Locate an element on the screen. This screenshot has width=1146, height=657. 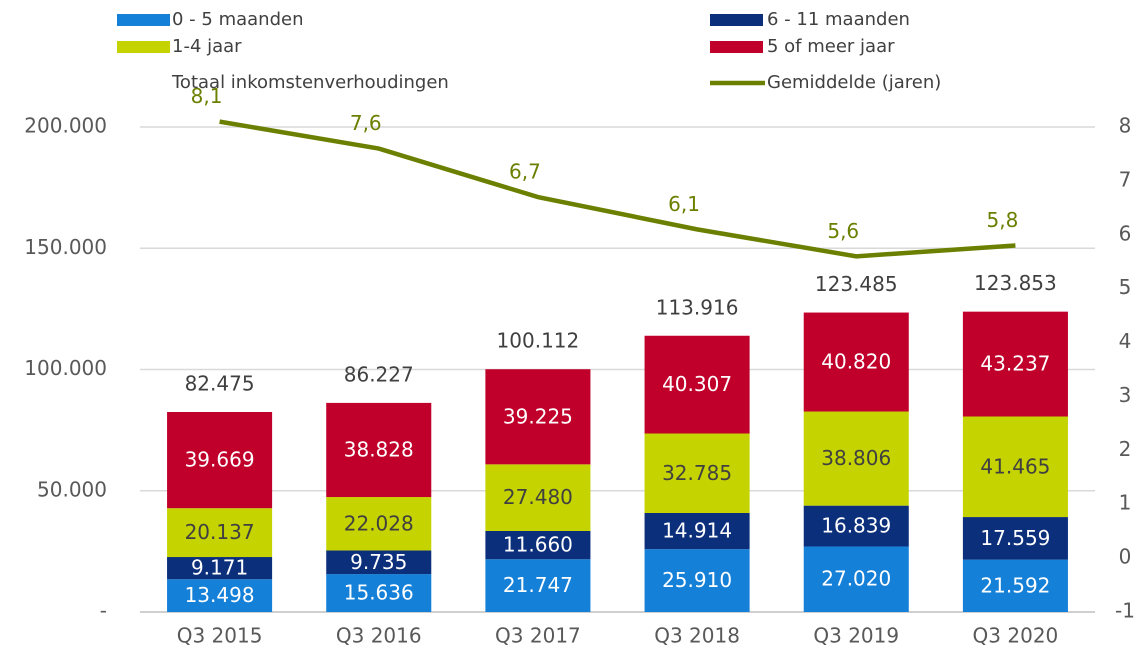
line-label: 6,7 is located at coordinates (525, 172).